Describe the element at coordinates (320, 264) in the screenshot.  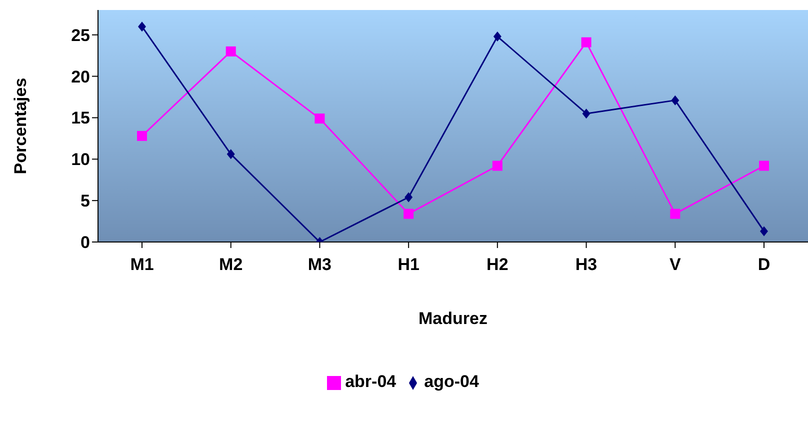
I see `x-tick-label: M3` at that location.